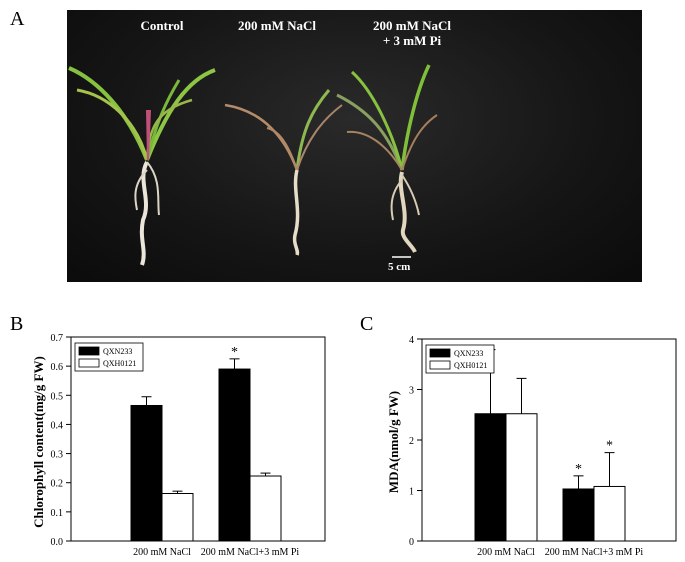  I want to click on chart-c-legend-swatch-qxn233, so click(440, 353).